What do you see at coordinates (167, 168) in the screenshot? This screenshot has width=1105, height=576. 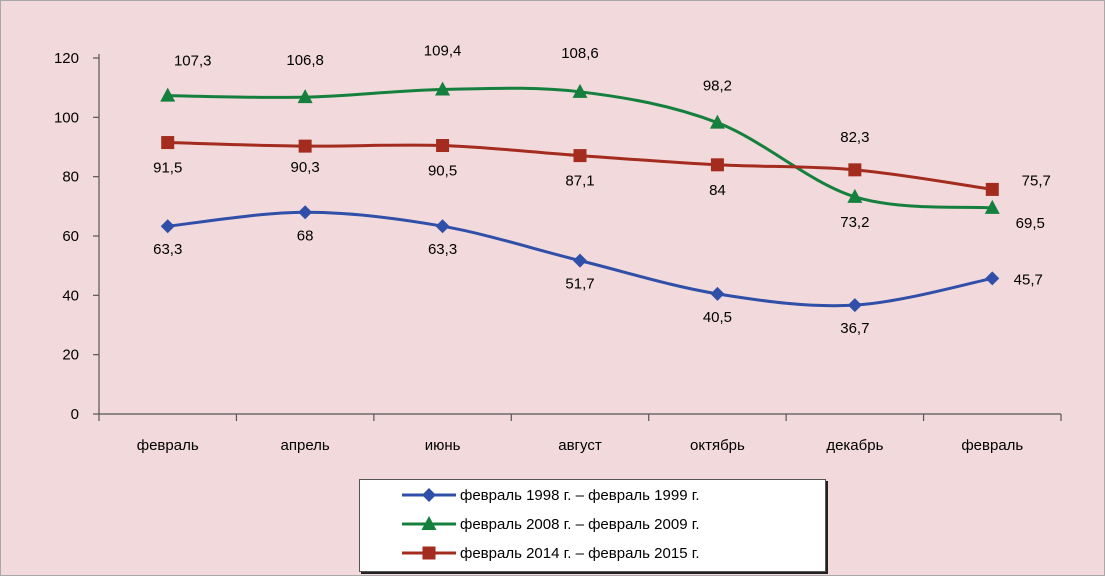 I see `data-label: 91,5` at bounding box center [167, 168].